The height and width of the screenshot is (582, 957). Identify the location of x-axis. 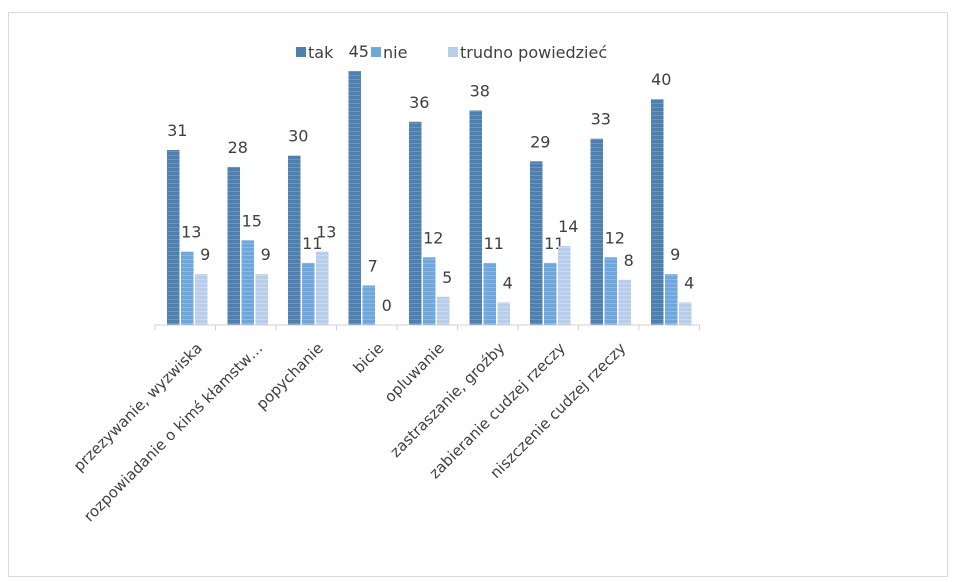
(427, 327).